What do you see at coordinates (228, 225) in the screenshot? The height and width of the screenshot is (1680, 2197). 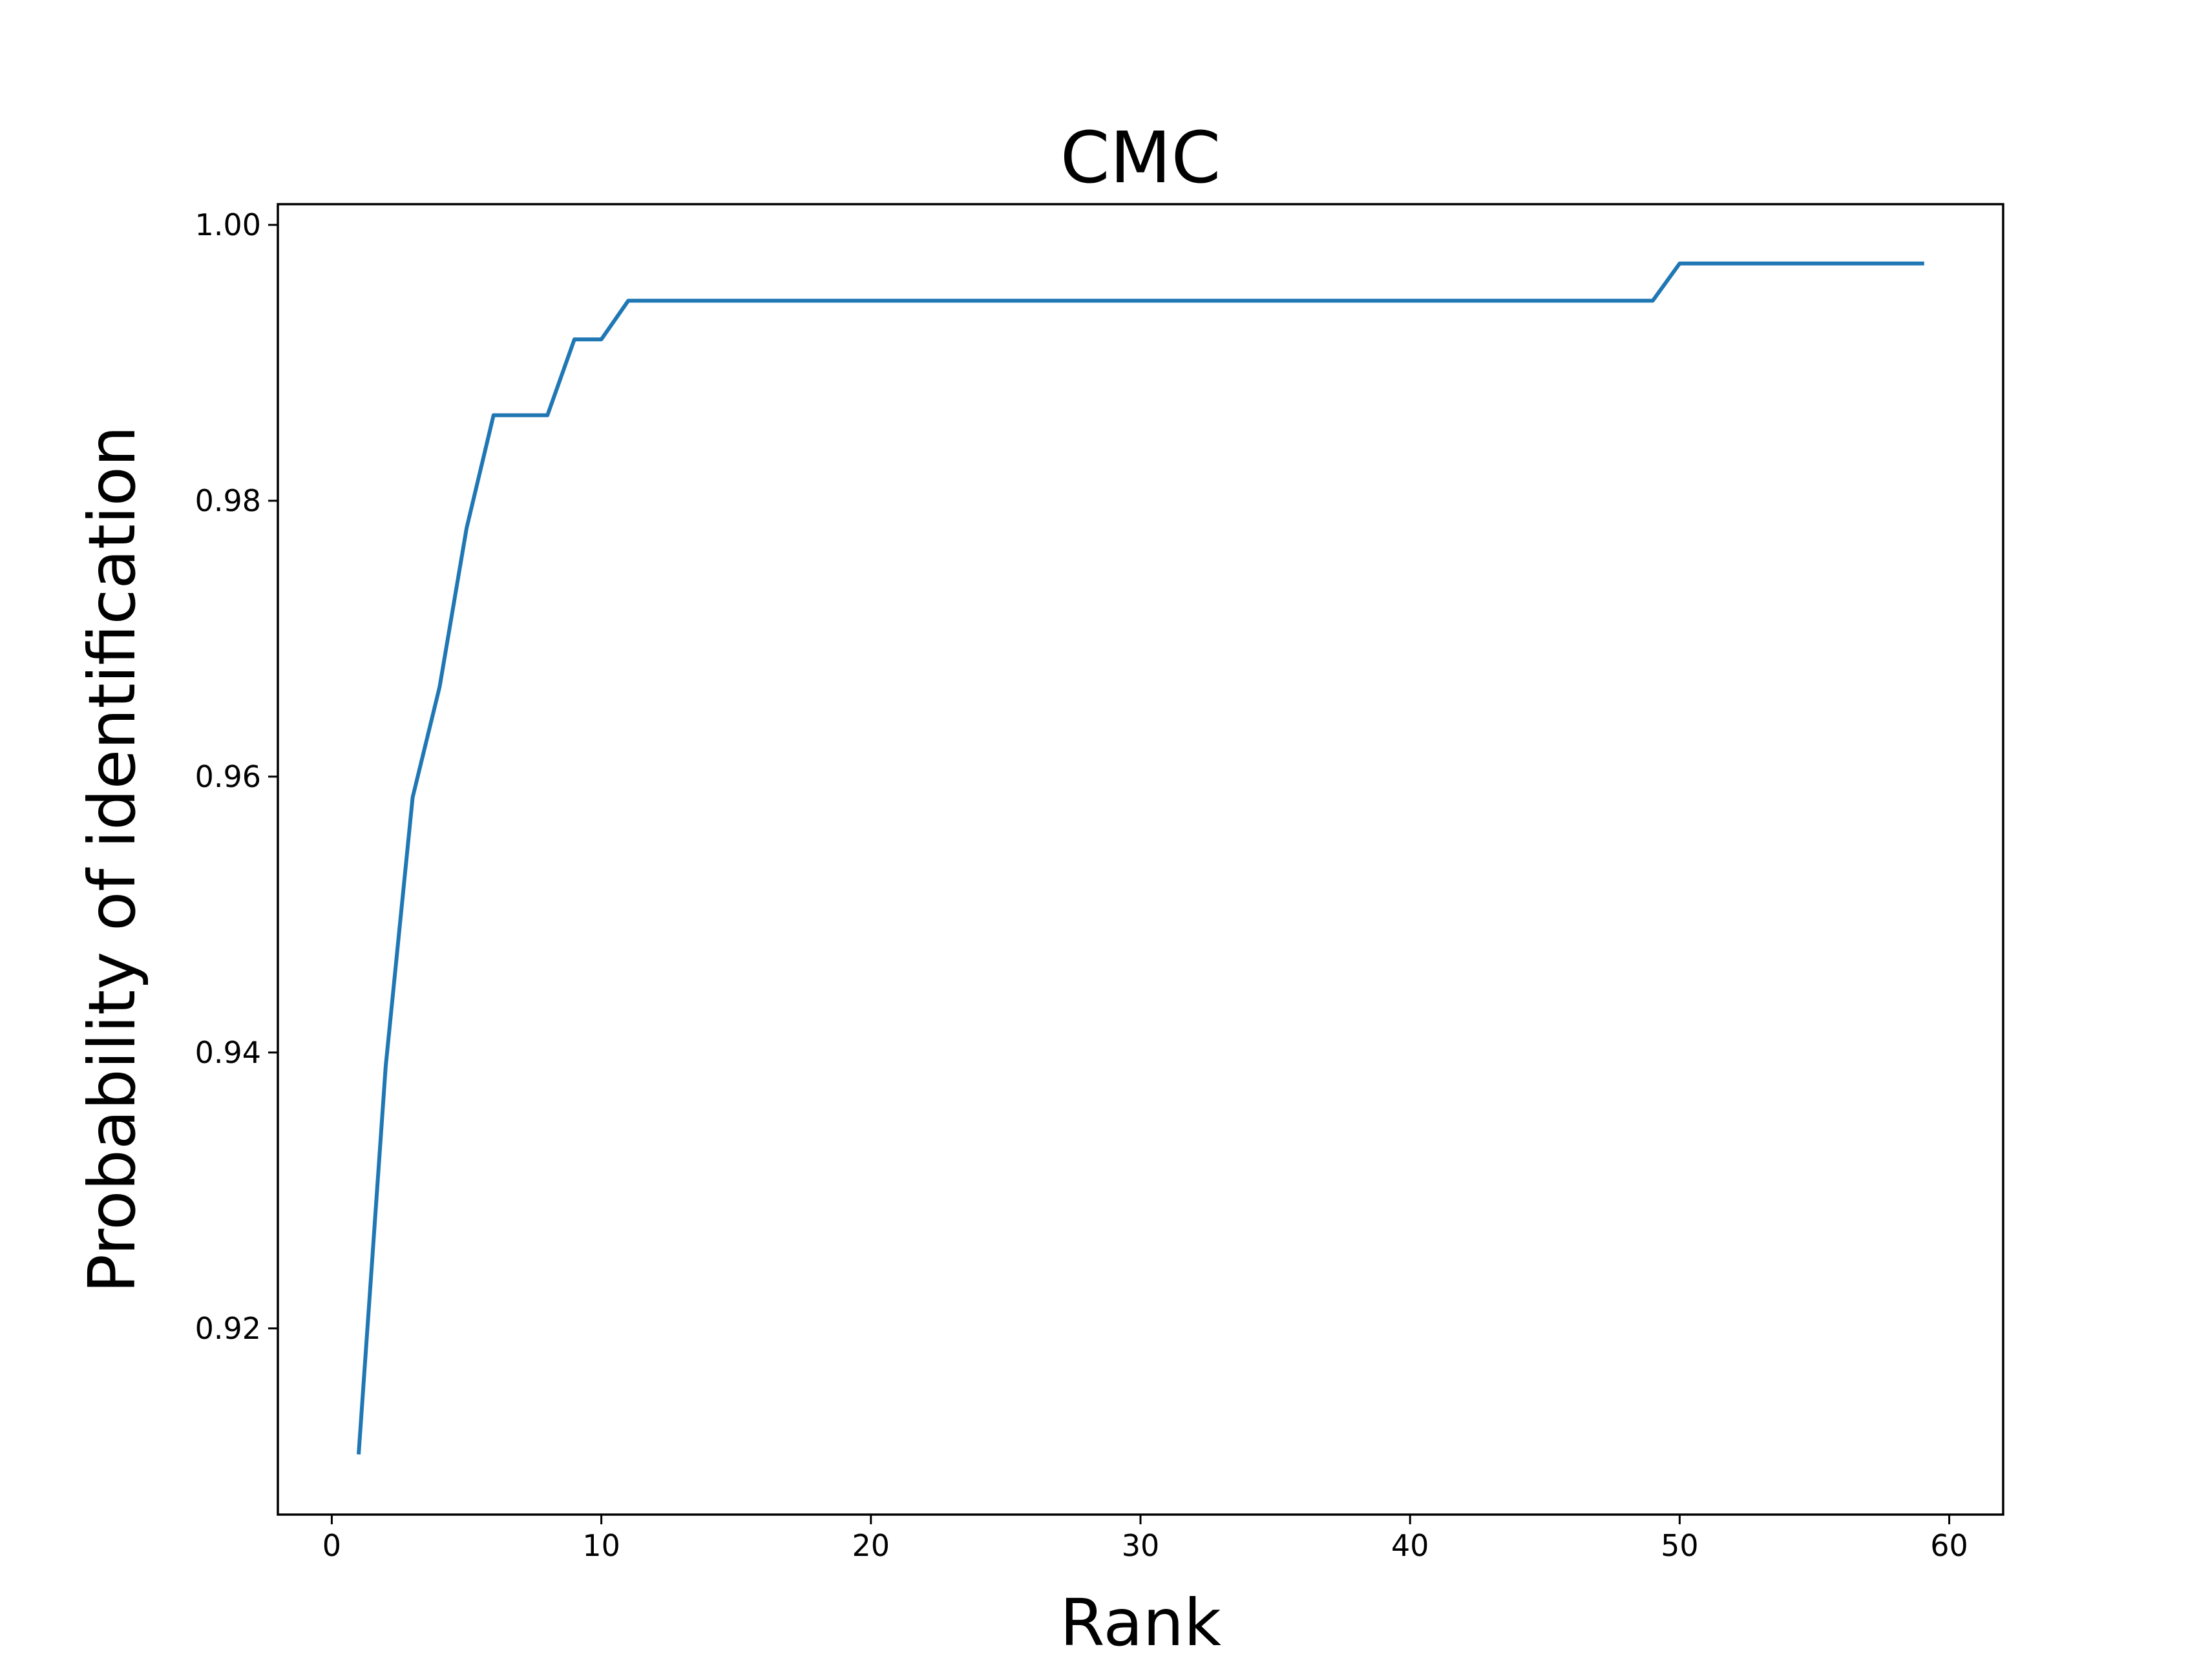 I see `y-tick-label: 1.00` at bounding box center [228, 225].